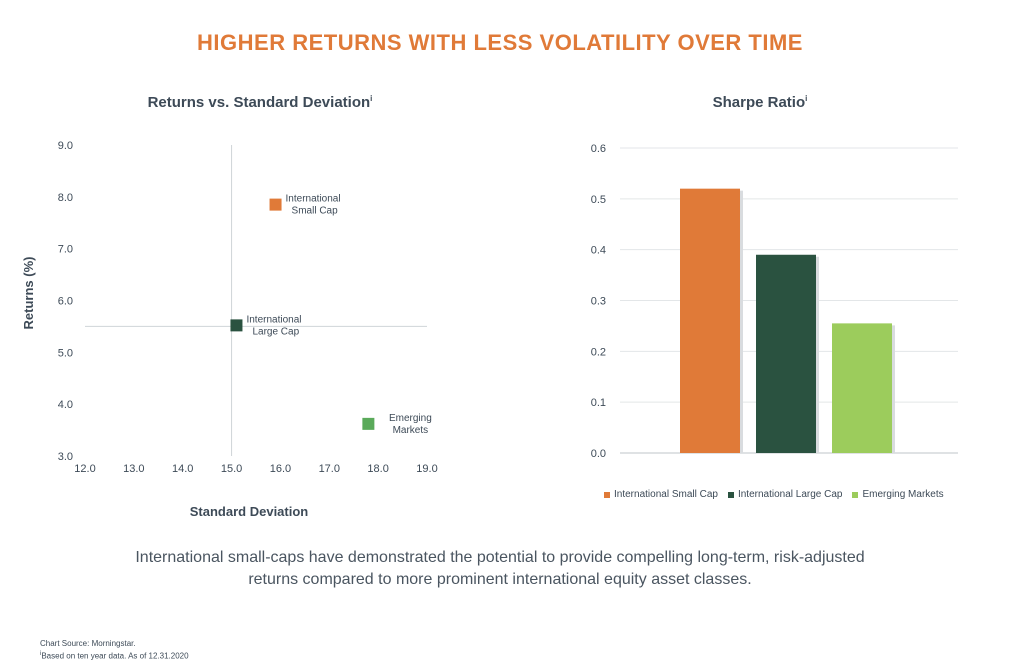 This screenshot has width=1024, height=665. I want to click on scatter-y-tick-label: 8.0, so click(65, 198).